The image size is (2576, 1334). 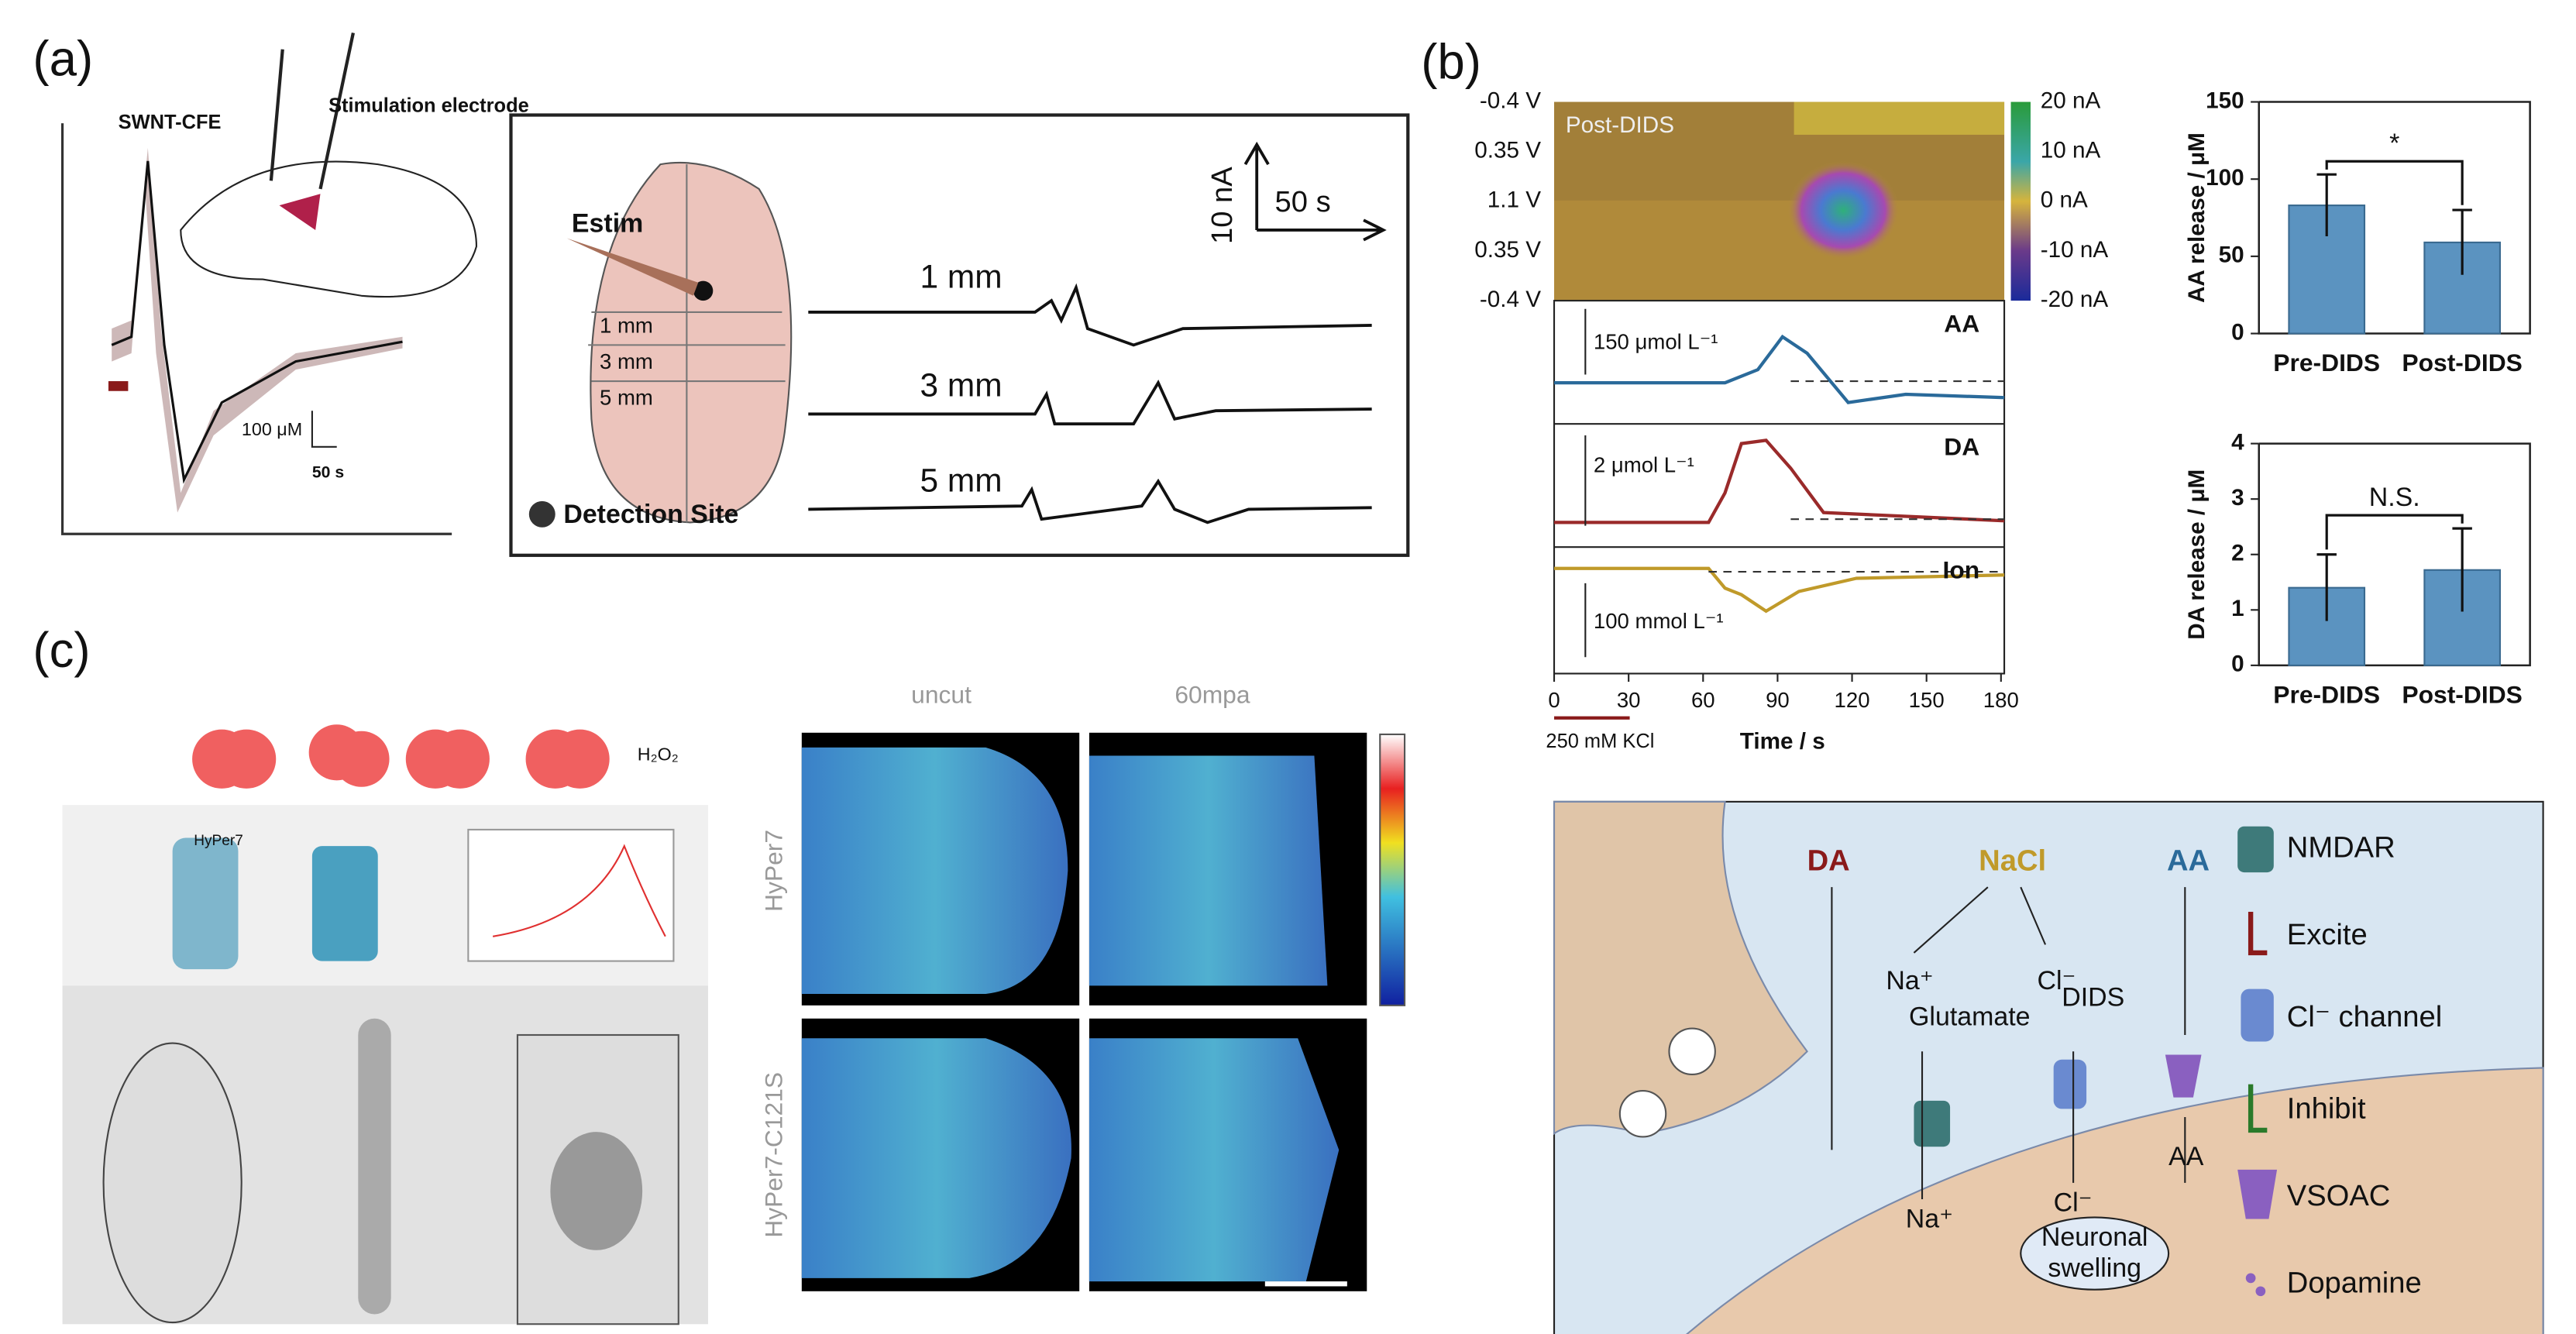 I want to click on row-label: HyPer7, so click(x=773, y=871).